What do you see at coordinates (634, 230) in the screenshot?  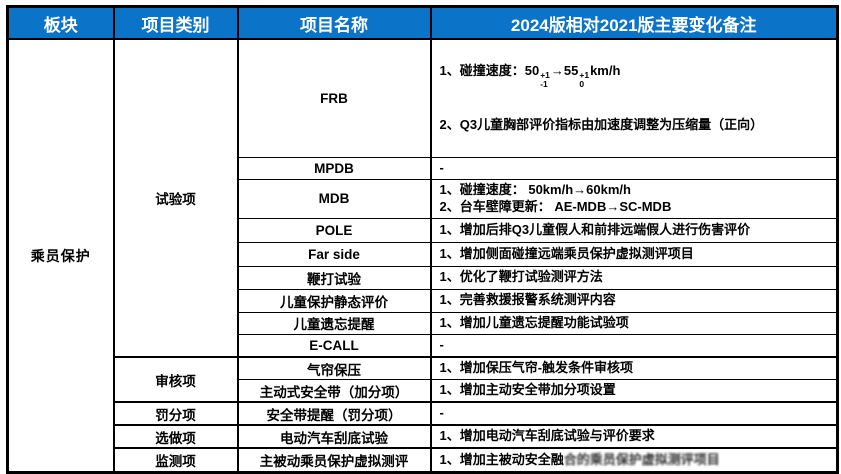 I see `note-cell-pole: 1、增加后排Q3儿童假人和前排远端假人进行伤害评价` at bounding box center [634, 230].